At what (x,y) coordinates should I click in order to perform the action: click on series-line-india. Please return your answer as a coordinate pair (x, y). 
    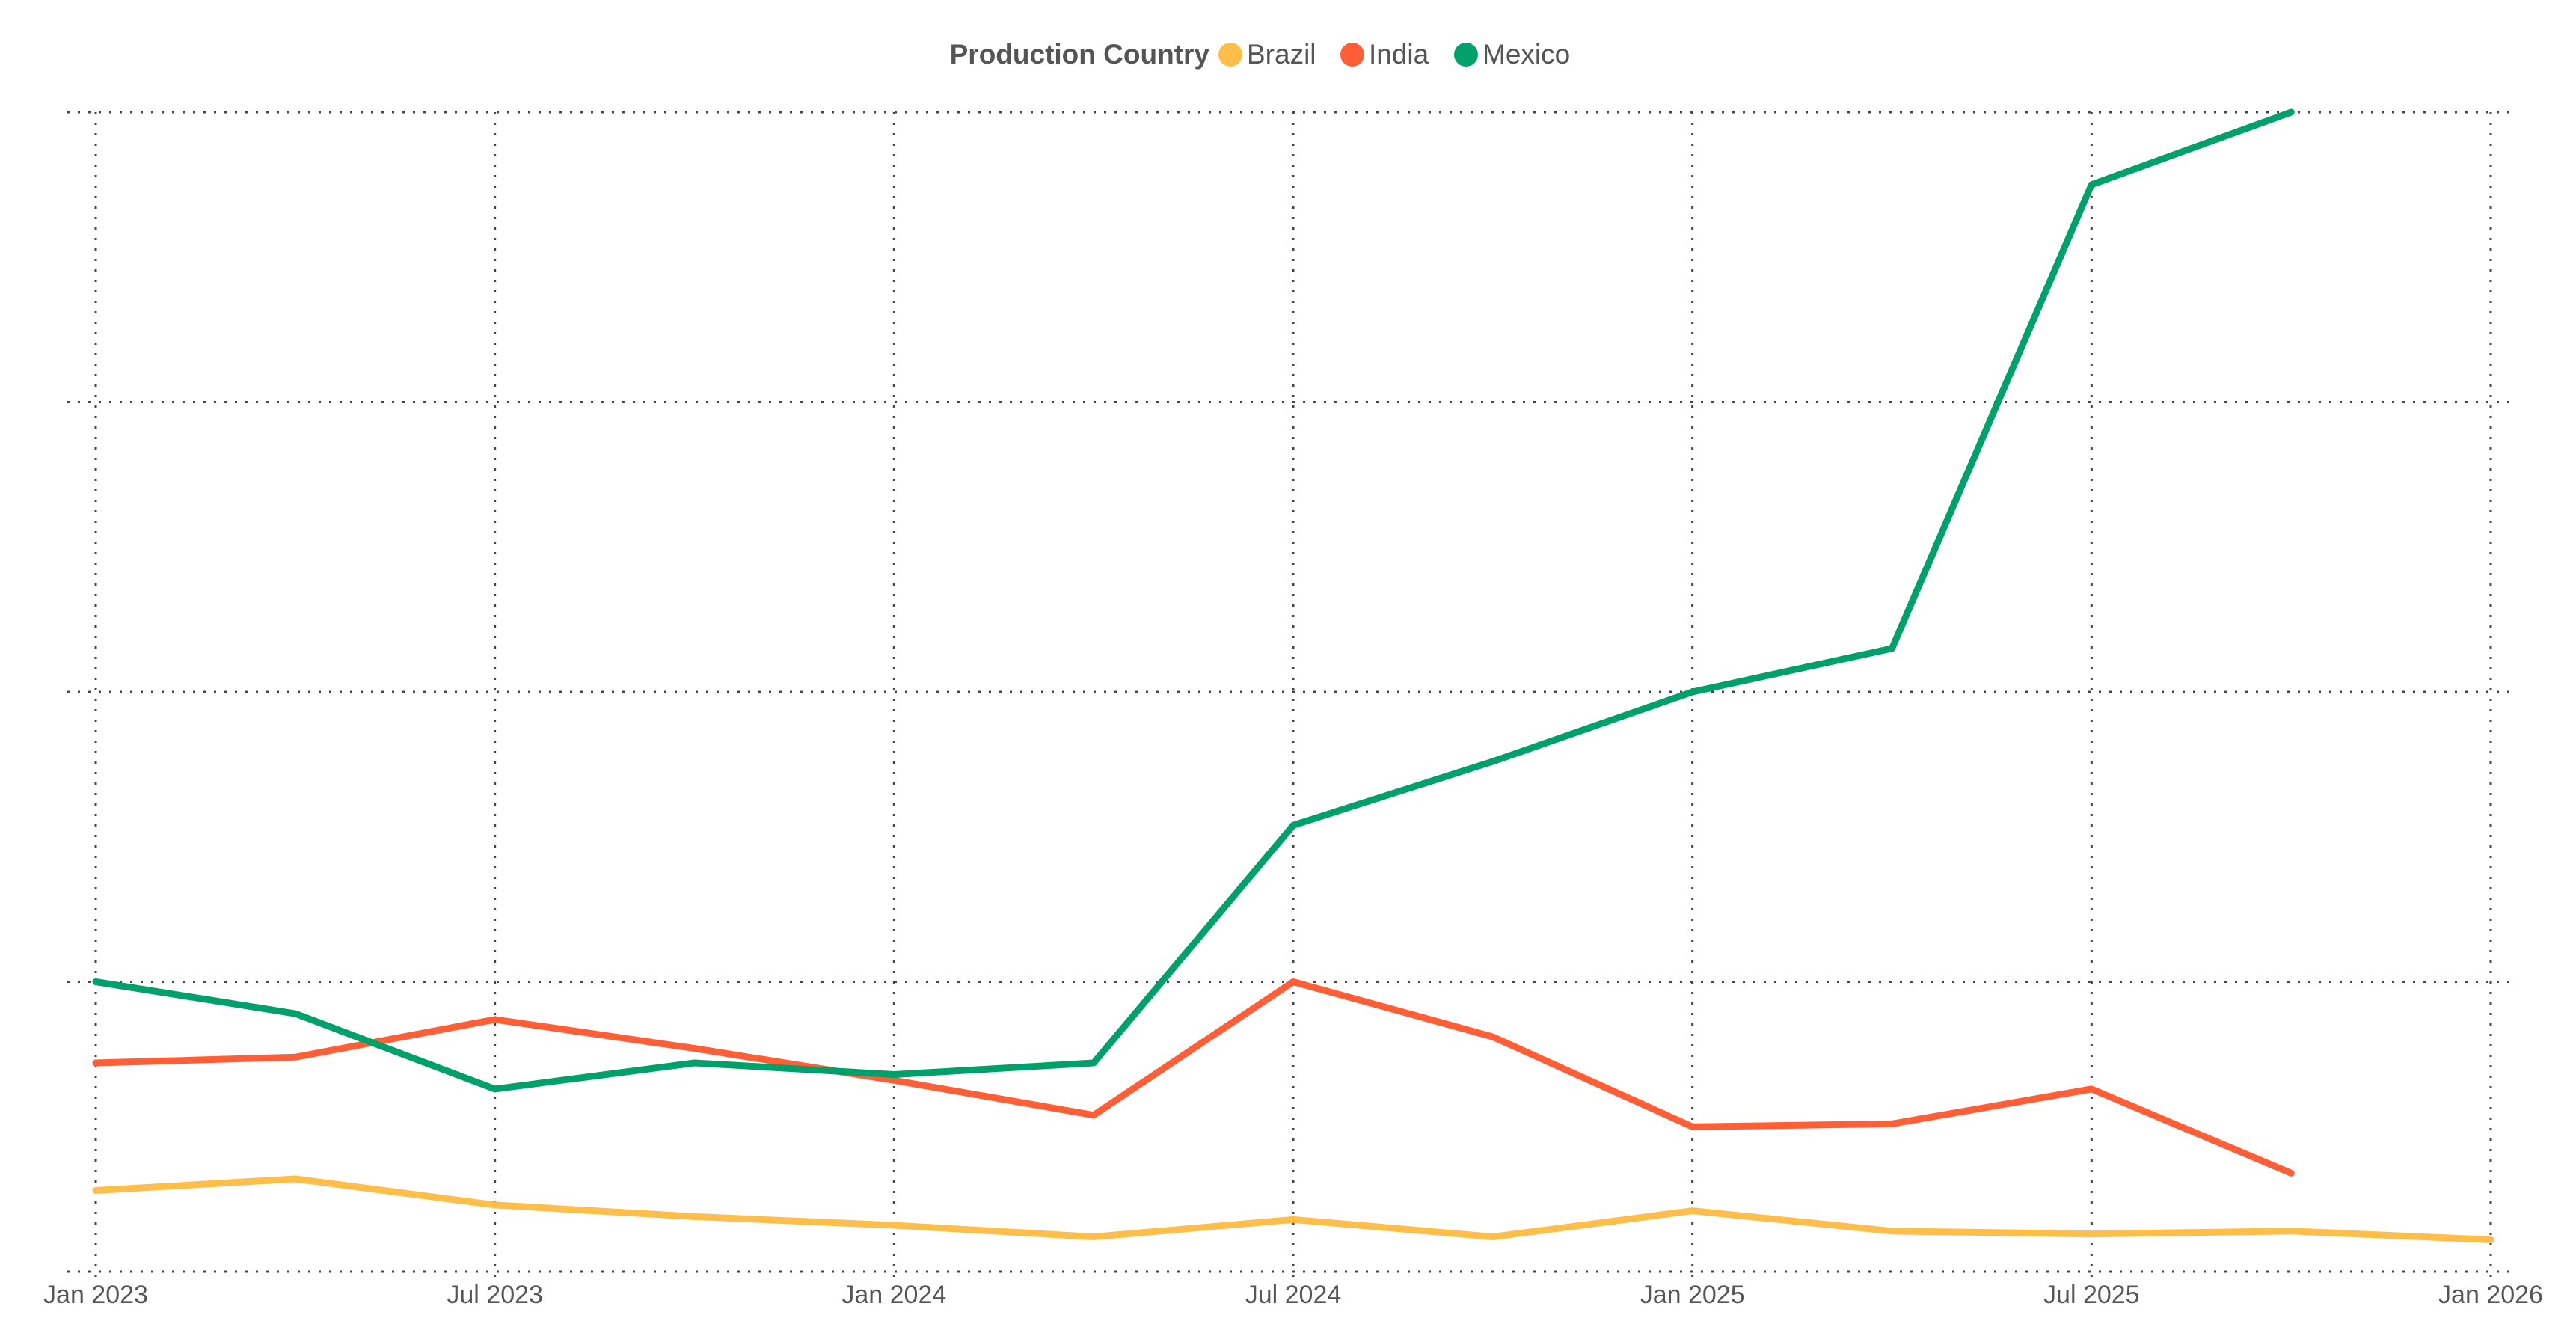
    Looking at the image, I should click on (1193, 1077).